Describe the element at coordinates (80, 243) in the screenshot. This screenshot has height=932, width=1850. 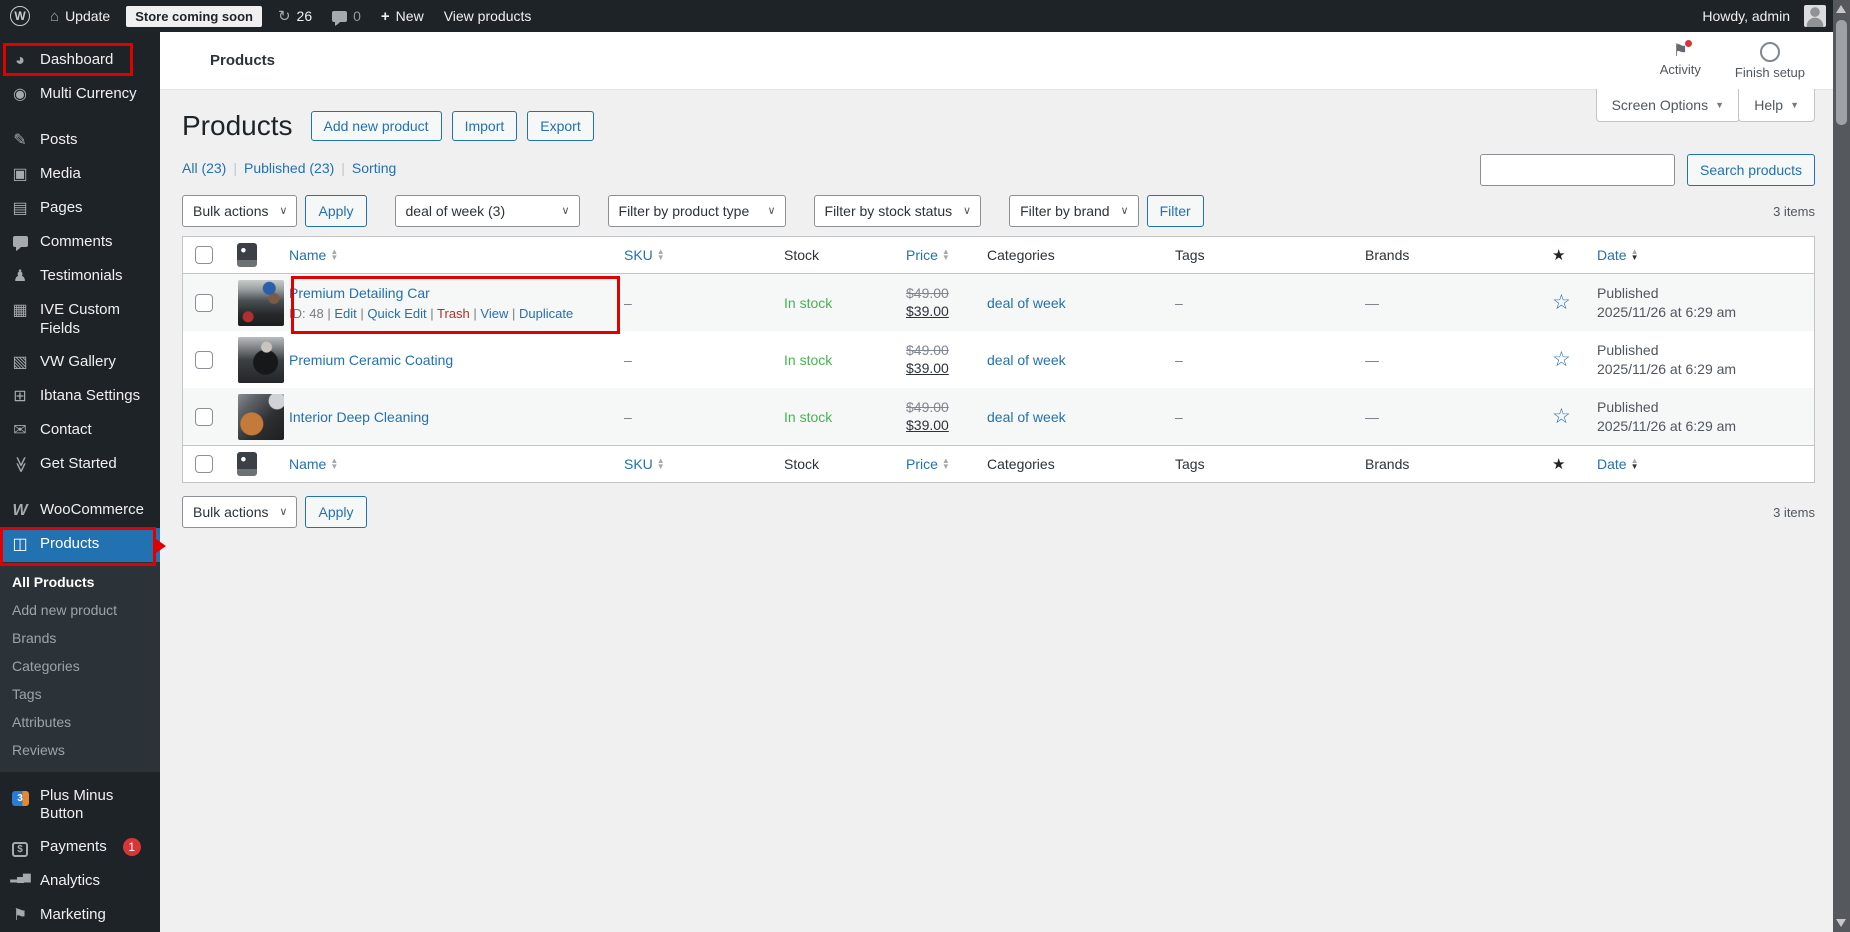
I see `sidebar-item-comments: Comments` at that location.